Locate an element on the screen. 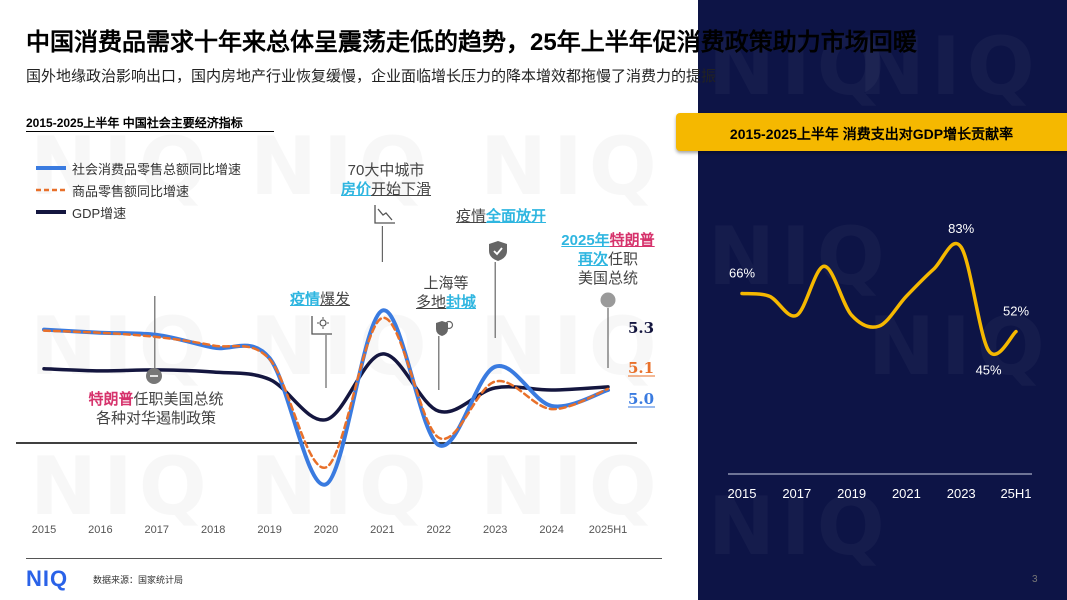 The width and height of the screenshot is (1067, 600). trending-down-icon is located at coordinates (384, 214).